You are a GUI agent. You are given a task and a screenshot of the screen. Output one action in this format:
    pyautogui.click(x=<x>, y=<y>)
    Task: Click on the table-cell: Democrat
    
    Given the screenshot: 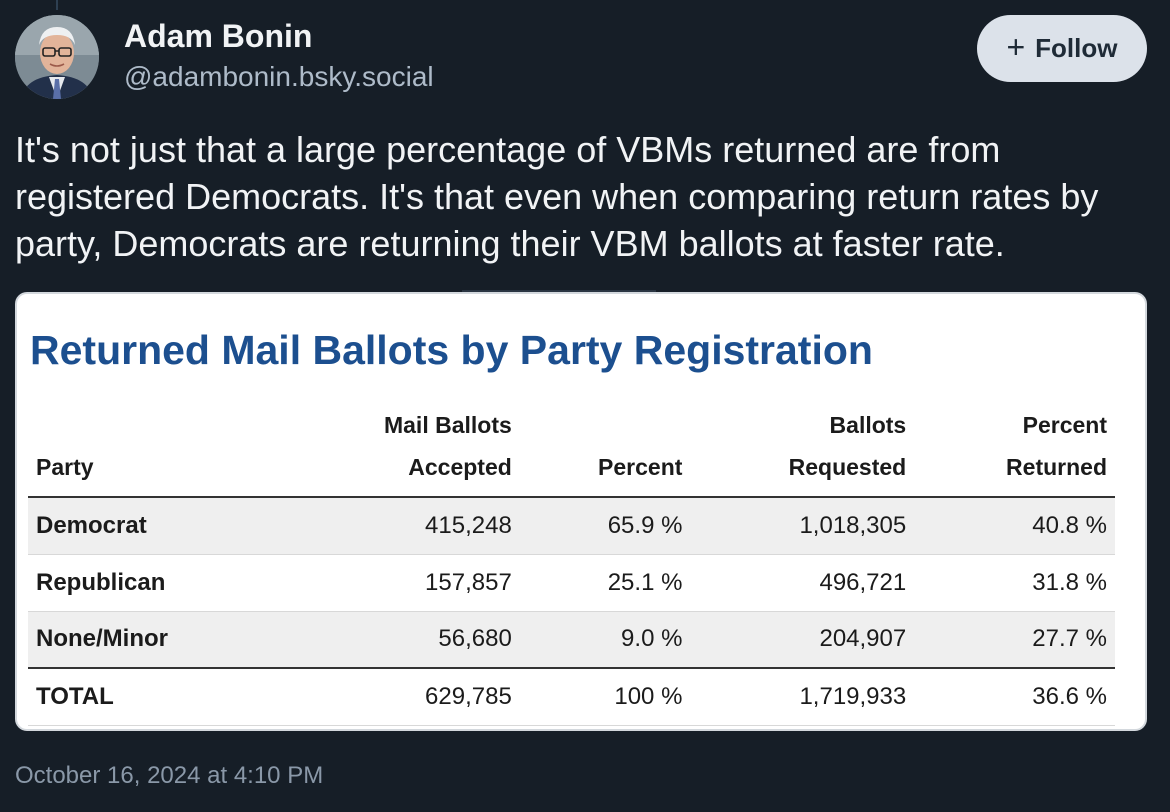 What is the action you would take?
    pyautogui.click(x=128, y=526)
    